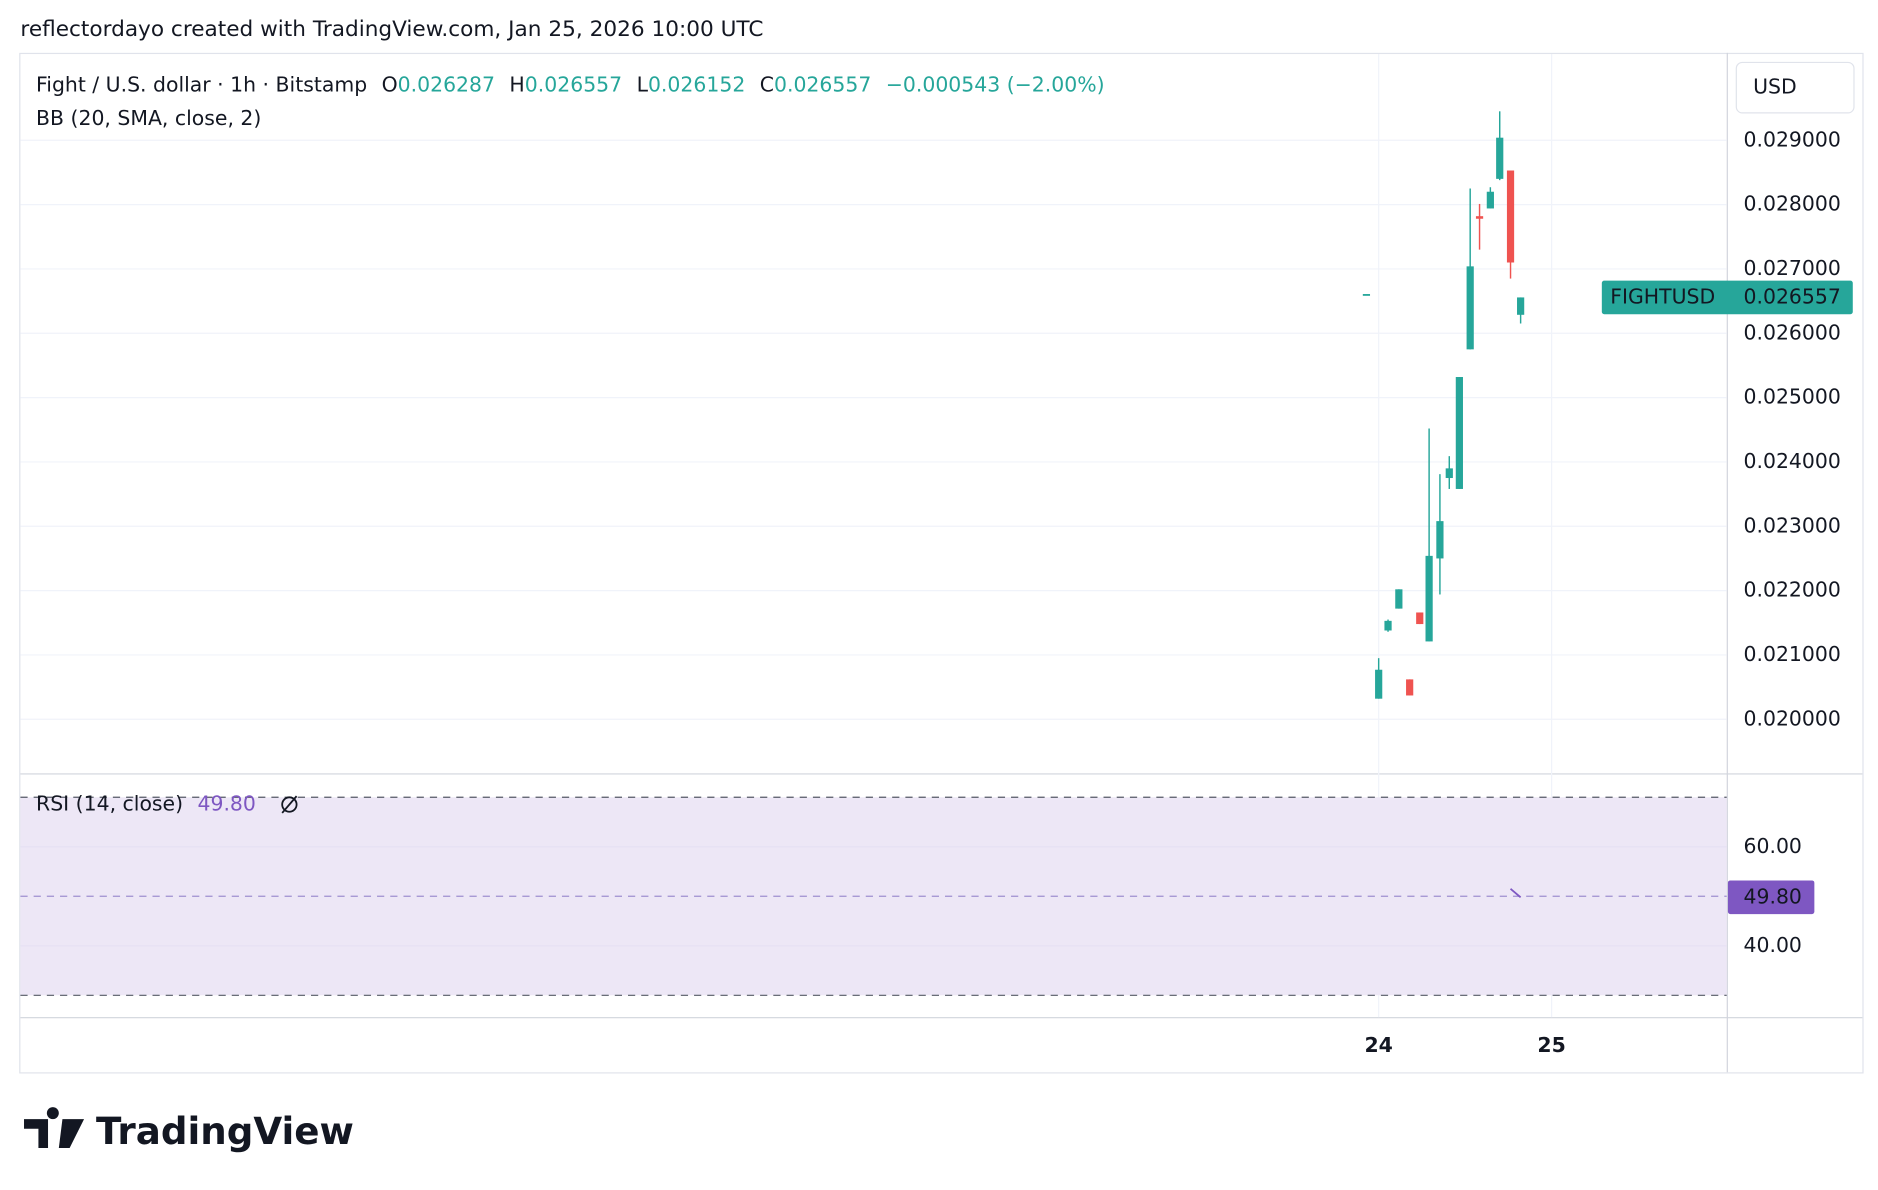 The width and height of the screenshot is (1878, 1190). What do you see at coordinates (516, 84) in the screenshot?
I see `ohlc-label: H` at bounding box center [516, 84].